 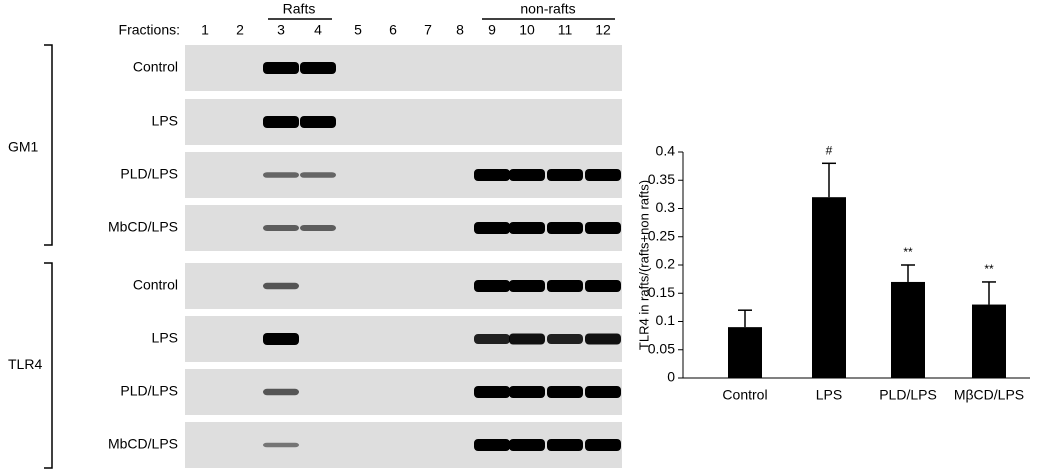 What do you see at coordinates (299, 9) in the screenshot?
I see `rafts-label: Rafts` at bounding box center [299, 9].